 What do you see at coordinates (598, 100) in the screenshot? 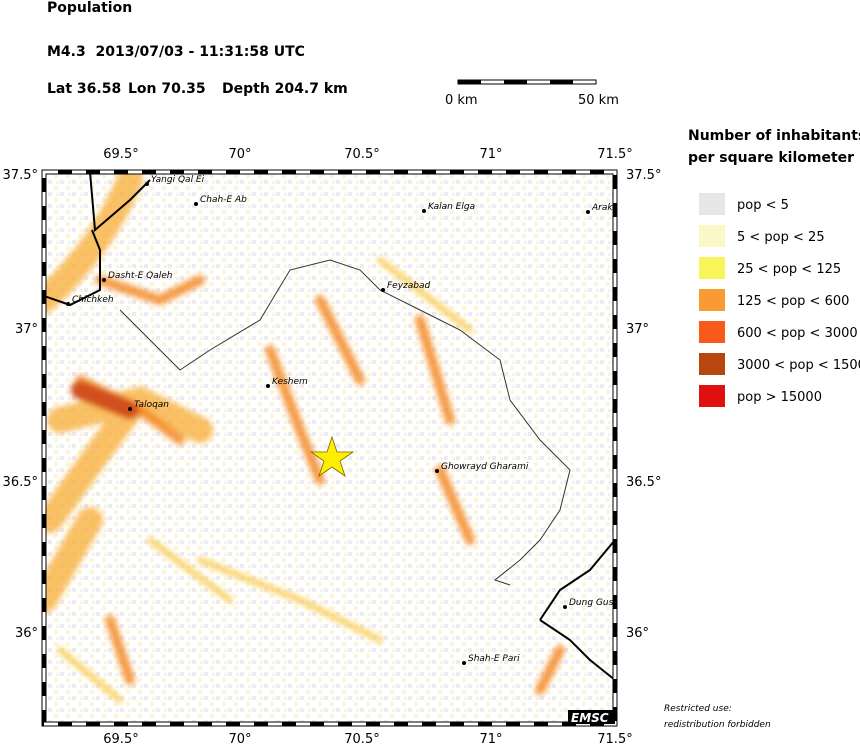
I see `scale-end: 50 km` at bounding box center [598, 100].